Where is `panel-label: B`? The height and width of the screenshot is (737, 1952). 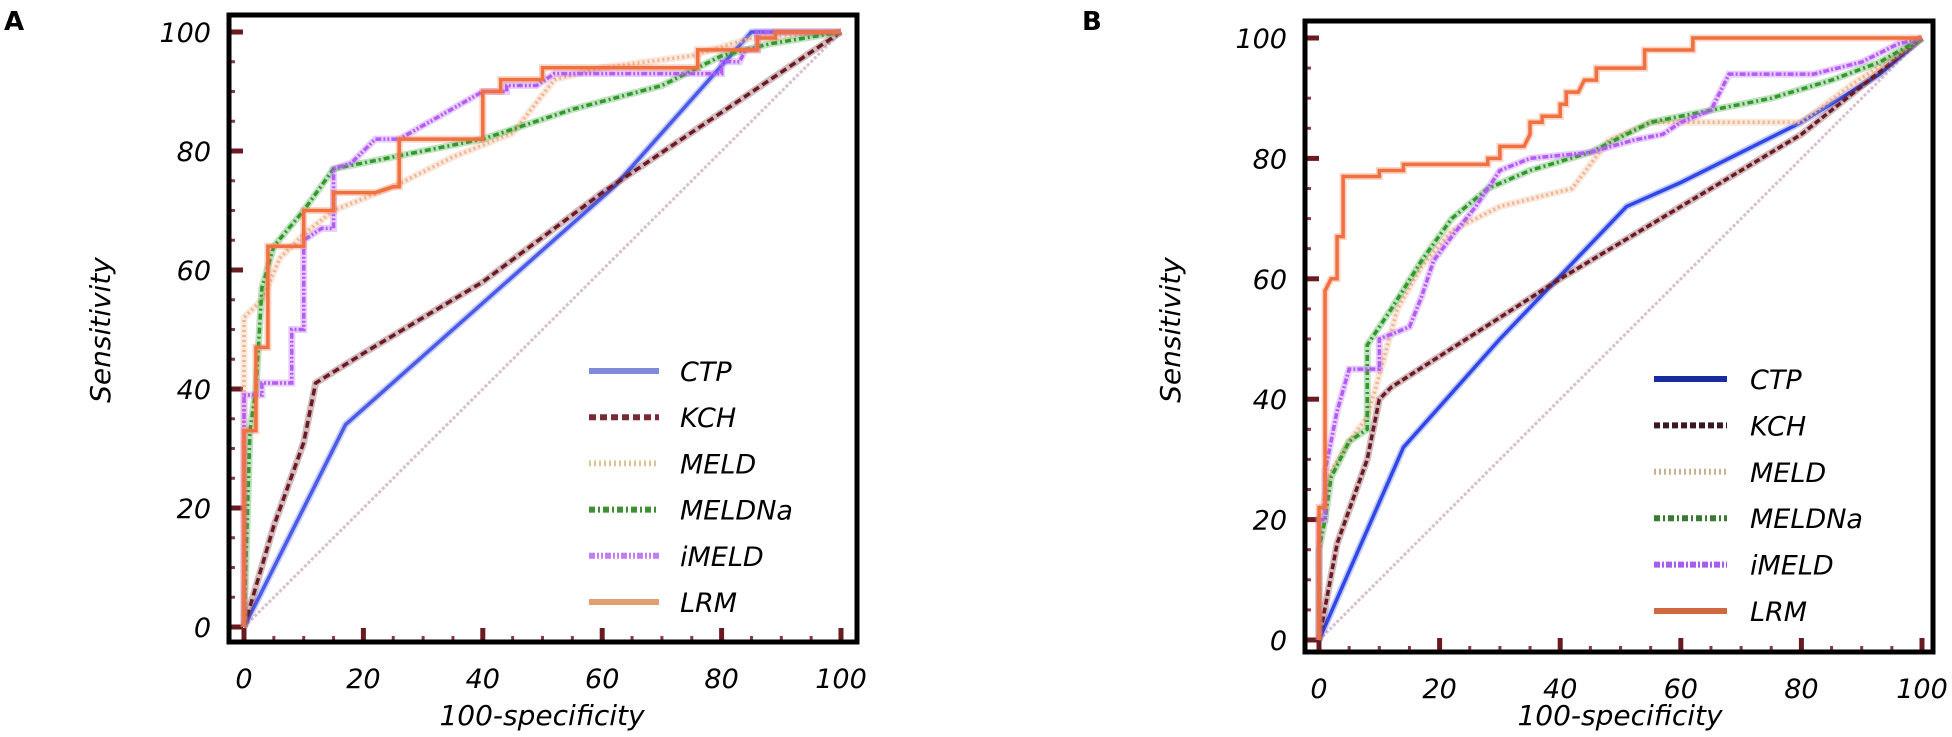
panel-label: B is located at coordinates (1092, 22).